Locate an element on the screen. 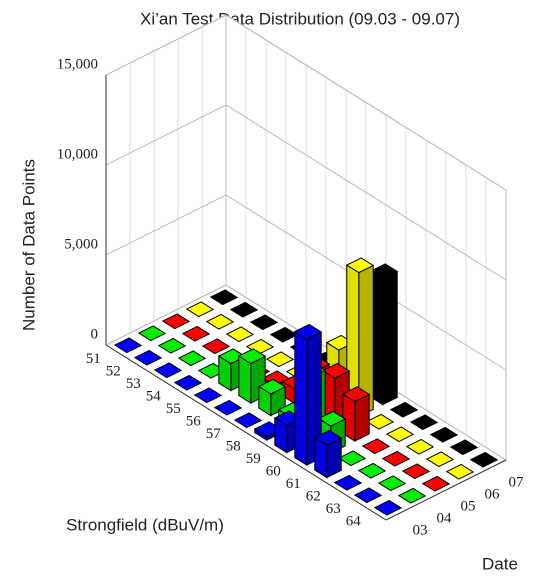  x-tick-label: 63 is located at coordinates (333, 509).